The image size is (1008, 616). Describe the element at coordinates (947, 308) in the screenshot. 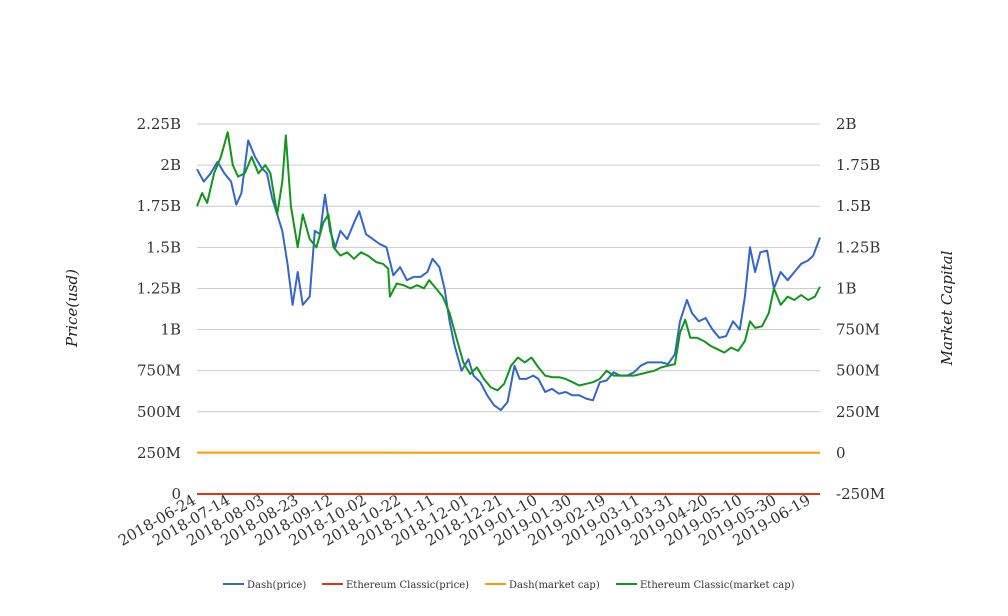

I see `right-axis-title: Market Capital` at that location.